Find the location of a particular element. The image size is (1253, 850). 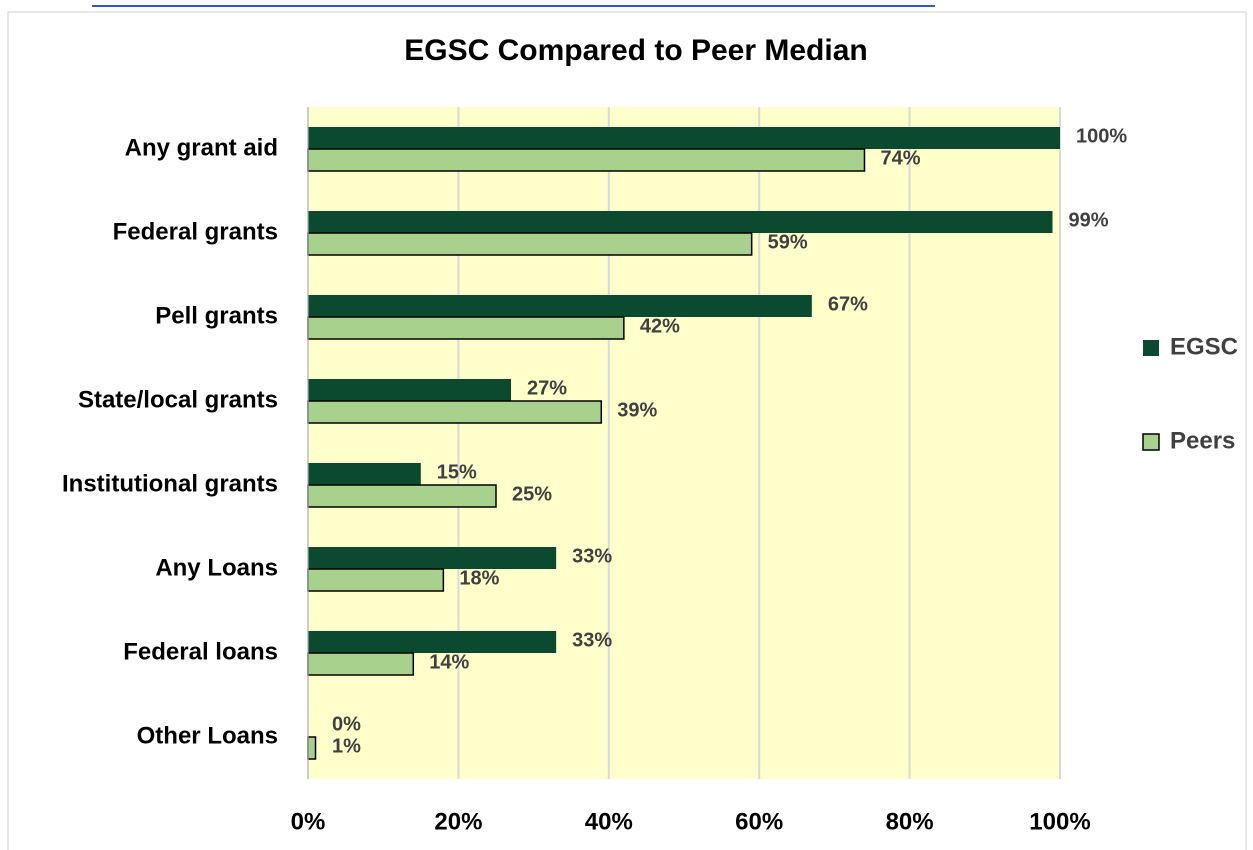

x-tick-label: 20% is located at coordinates (458, 821).